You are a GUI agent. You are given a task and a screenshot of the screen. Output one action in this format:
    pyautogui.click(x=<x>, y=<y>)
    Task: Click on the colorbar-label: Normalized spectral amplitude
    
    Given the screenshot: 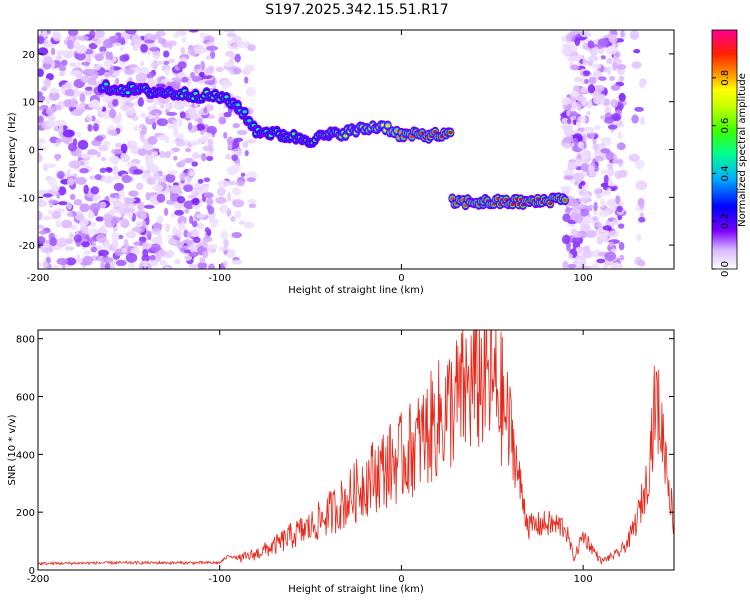 What is the action you would take?
    pyautogui.click(x=742, y=150)
    